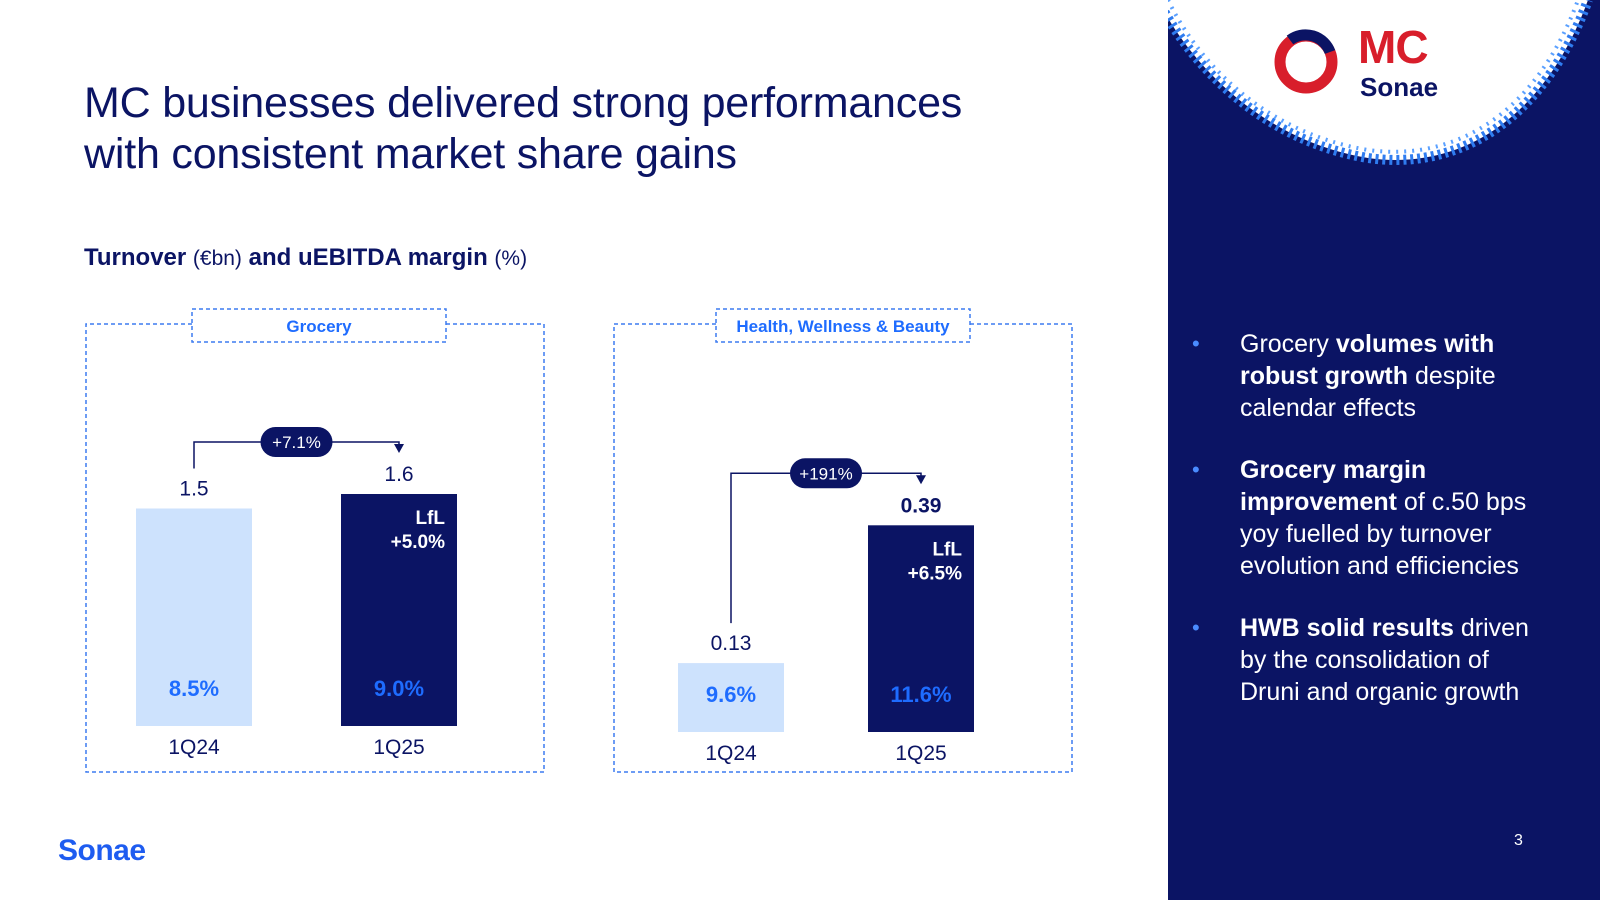 The height and width of the screenshot is (900, 1600). Describe the element at coordinates (135, 257) in the screenshot. I see `subtitle-turnover: Turnover` at that location.